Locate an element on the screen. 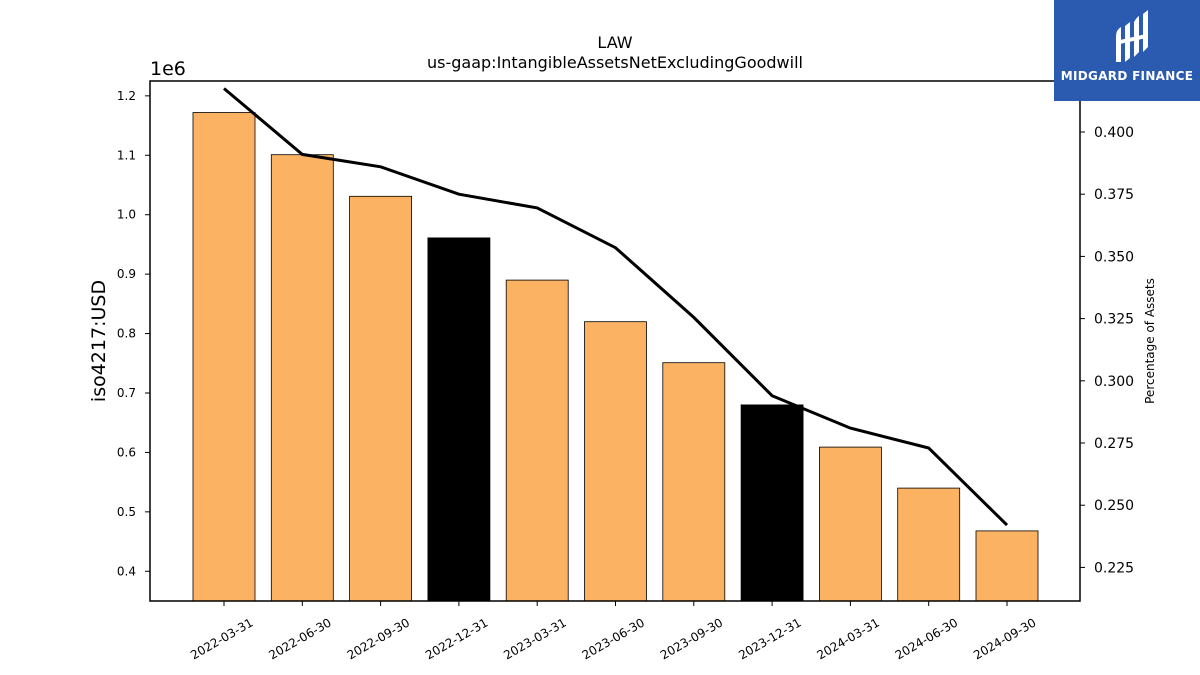 The width and height of the screenshot is (1200, 675). y-tick-label: 0.7 is located at coordinates (126, 393).